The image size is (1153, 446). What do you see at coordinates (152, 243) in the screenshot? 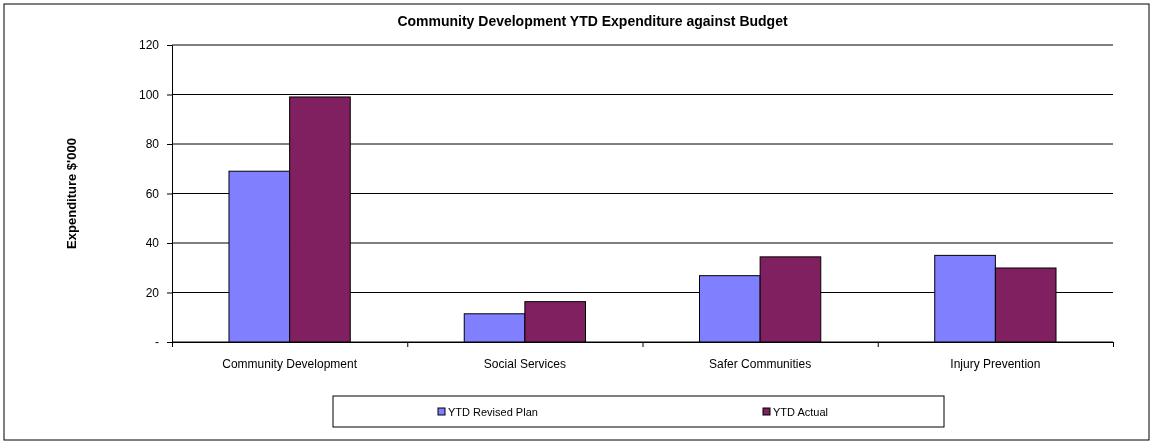
I see `y-tick-label: 40` at bounding box center [152, 243].